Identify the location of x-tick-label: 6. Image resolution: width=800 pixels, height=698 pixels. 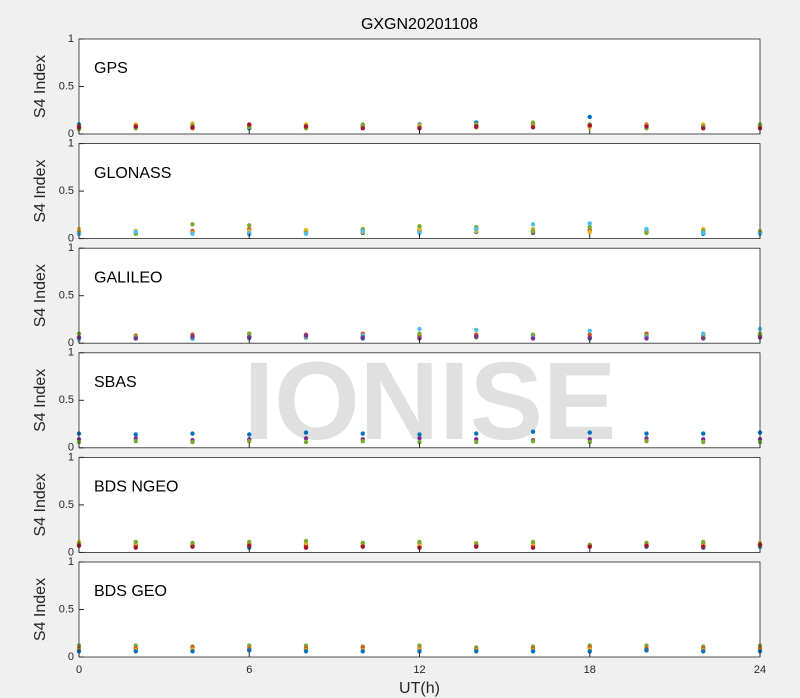
(249, 670).